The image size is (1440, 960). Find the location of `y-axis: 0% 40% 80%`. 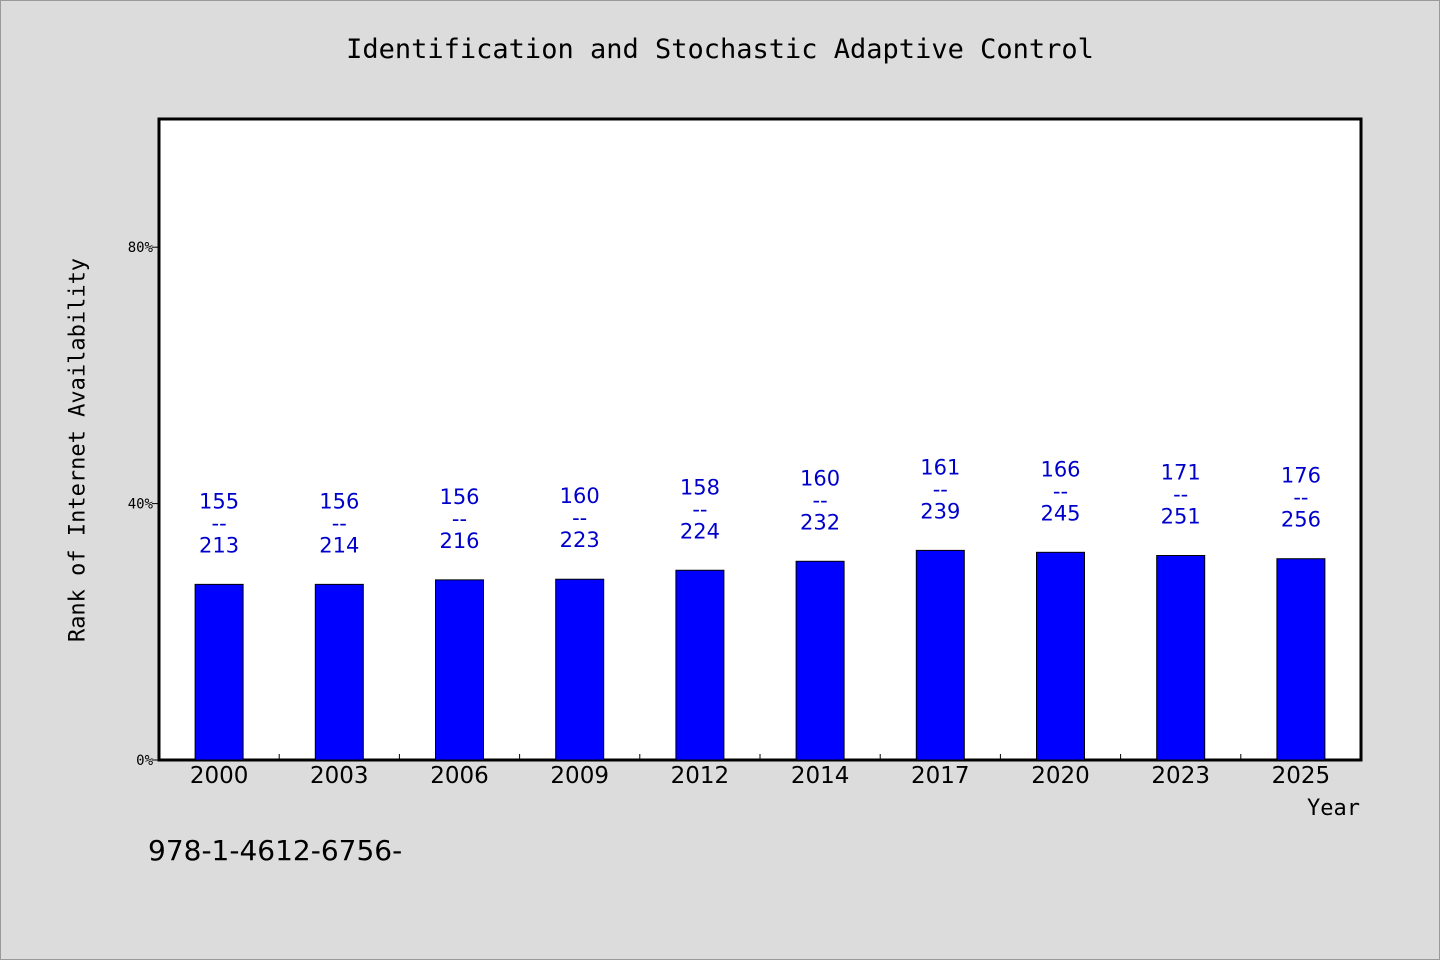

y-axis: 0% 40% 80% is located at coordinates (143, 504).